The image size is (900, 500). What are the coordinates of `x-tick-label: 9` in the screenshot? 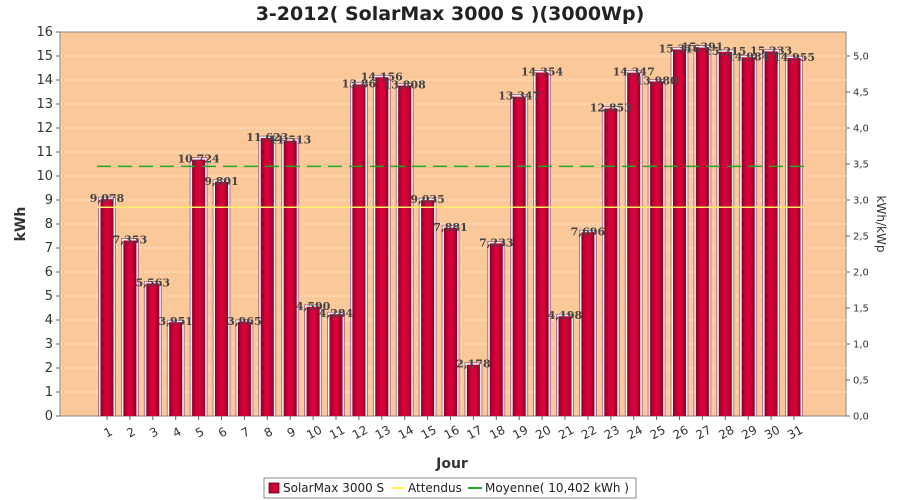 It's located at (291, 432).